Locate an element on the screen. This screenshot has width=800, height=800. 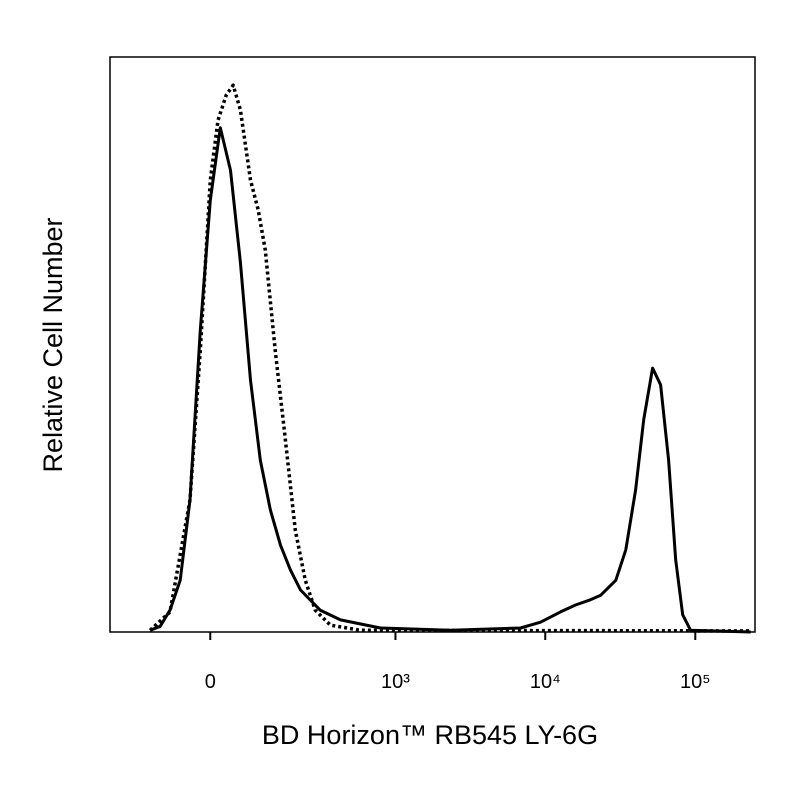
y-axis-label: Relative Cell Number is located at coordinates (53, 344).